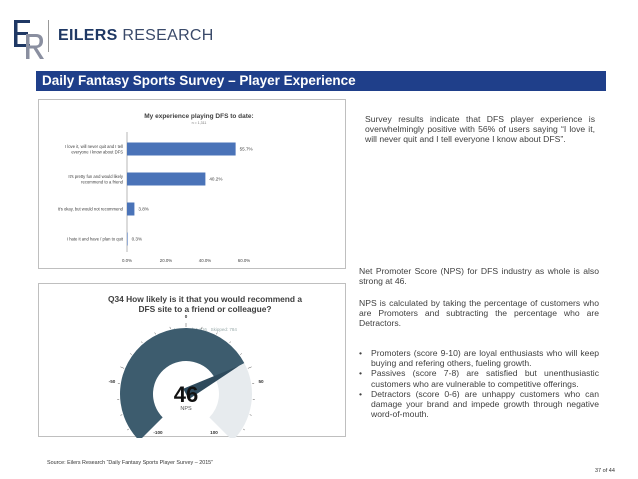 The image size is (638, 479). What do you see at coordinates (244, 260) in the screenshot?
I see `x-tick-3: 60.0%` at bounding box center [244, 260].